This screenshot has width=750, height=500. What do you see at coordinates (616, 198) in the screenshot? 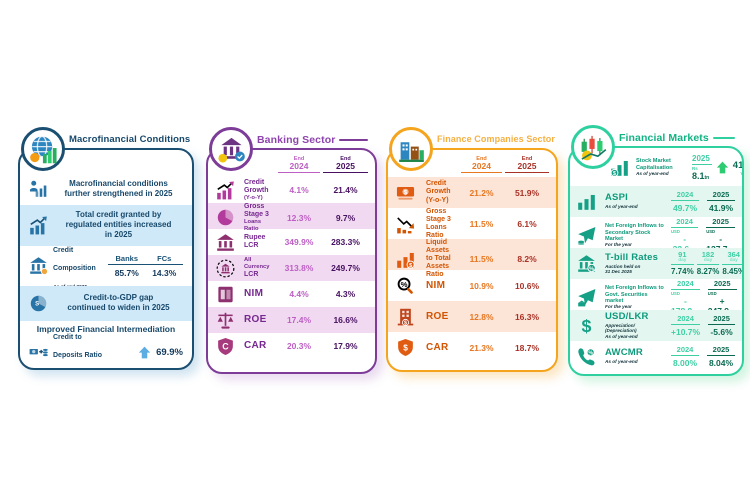
I see `metric-label-line1: ASPI` at bounding box center [616, 198].